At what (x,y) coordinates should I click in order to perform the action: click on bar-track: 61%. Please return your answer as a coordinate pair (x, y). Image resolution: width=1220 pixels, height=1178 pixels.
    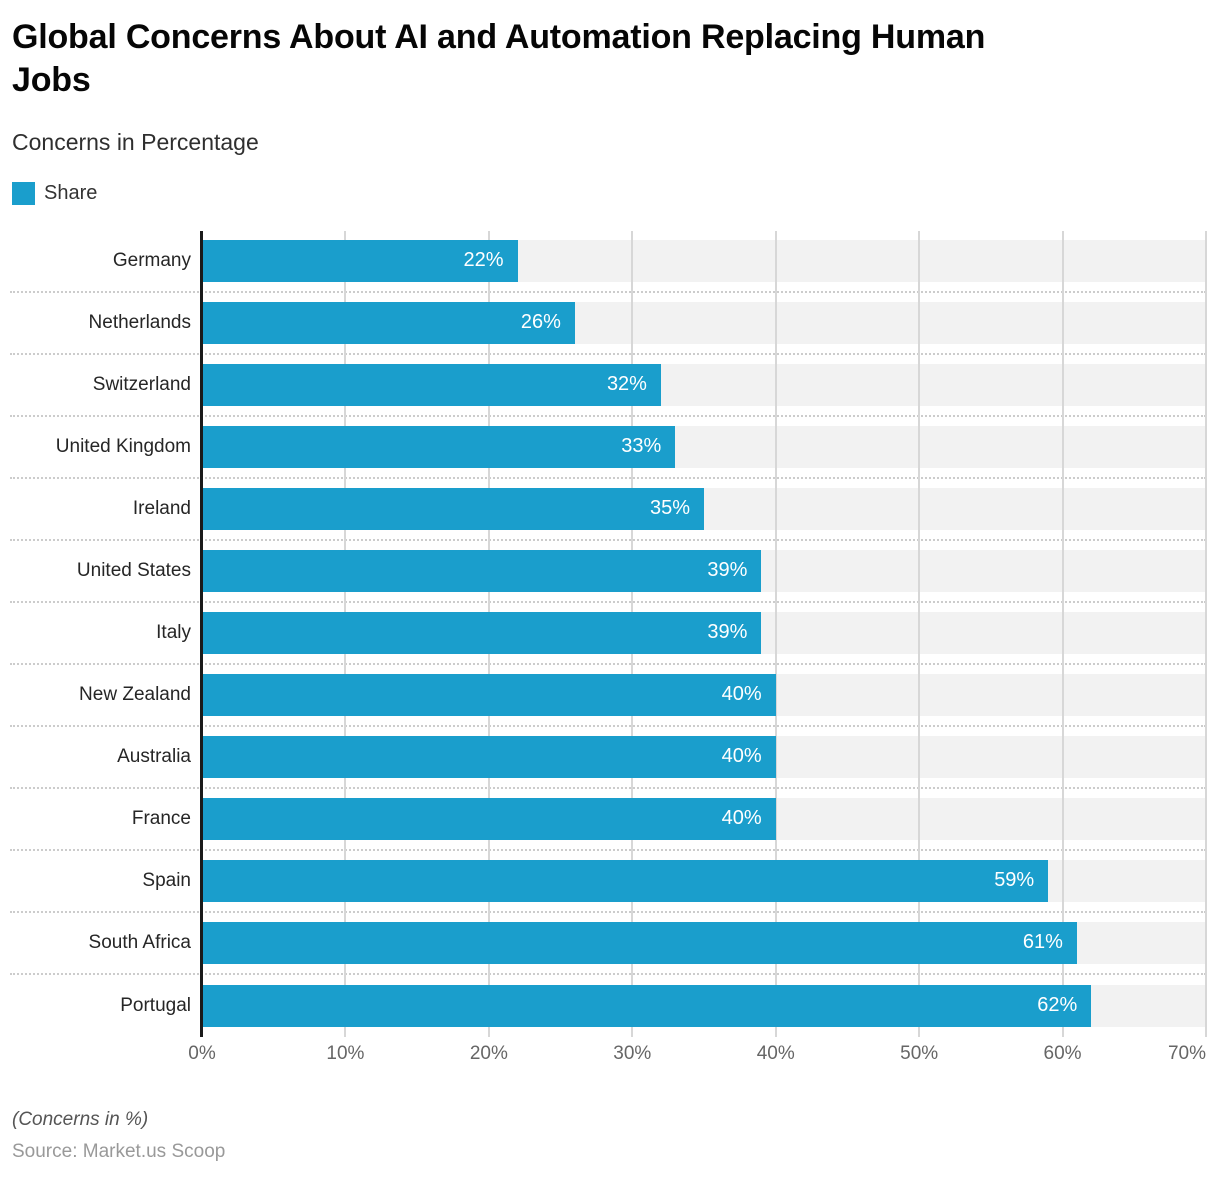
    Looking at the image, I should click on (704, 942).